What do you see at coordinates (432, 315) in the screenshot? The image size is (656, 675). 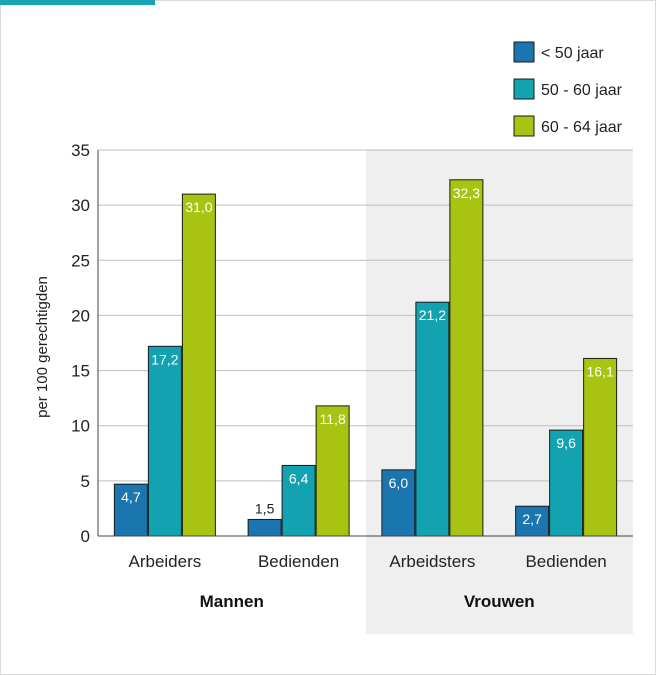 I see `data-label: 21,2` at bounding box center [432, 315].